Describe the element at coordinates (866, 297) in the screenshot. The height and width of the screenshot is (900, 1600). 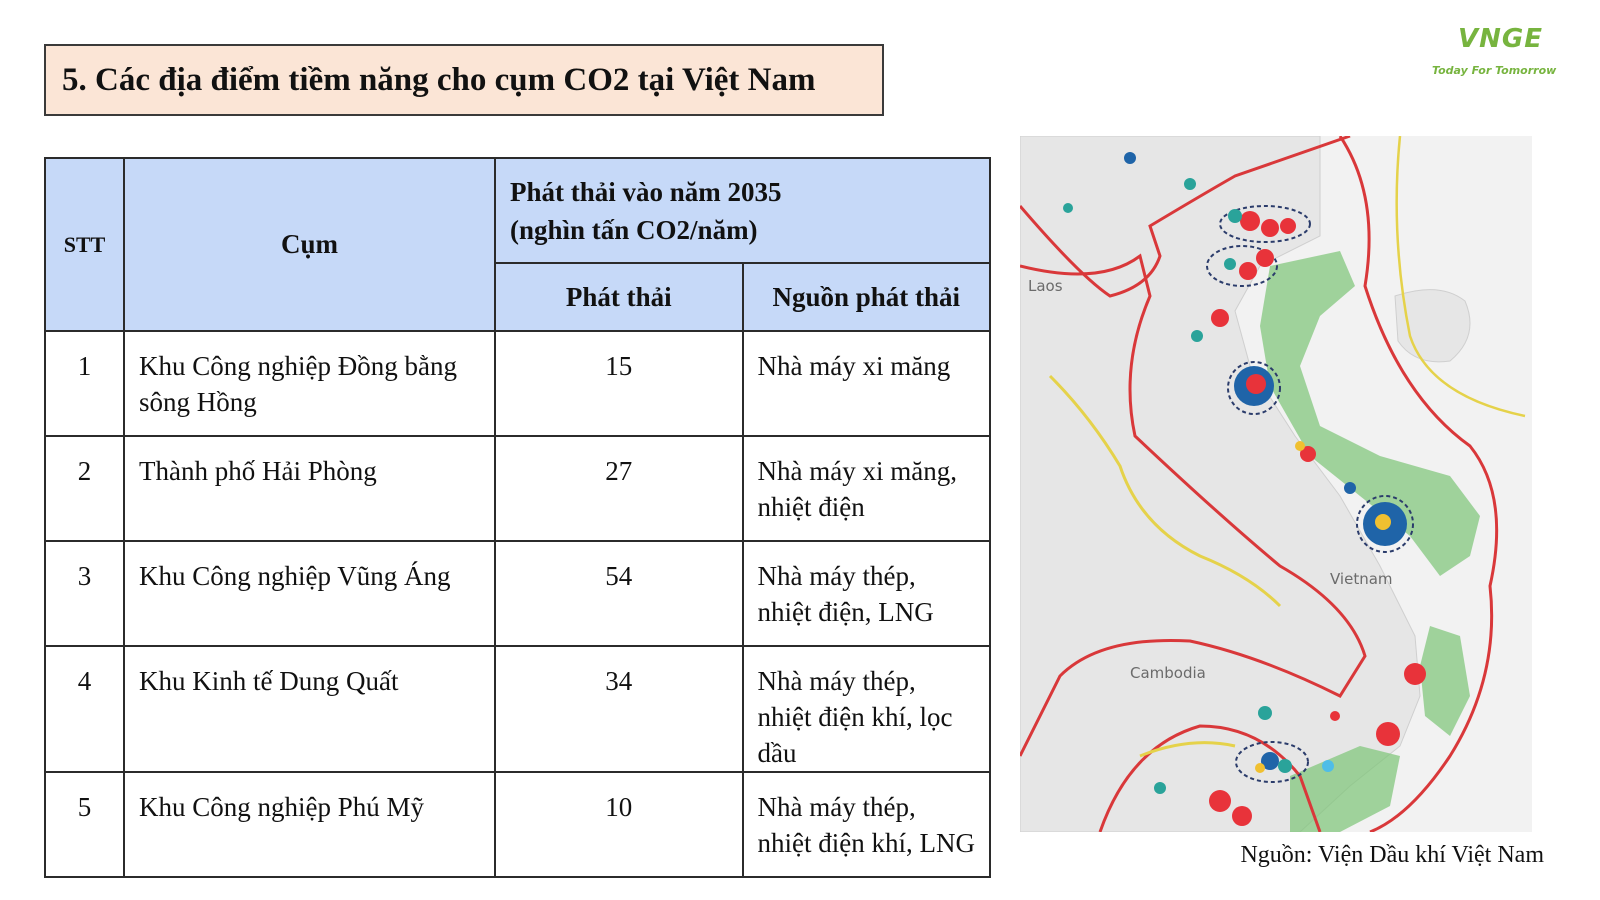
I see `header-nguon: Nguồn phát thải` at that location.